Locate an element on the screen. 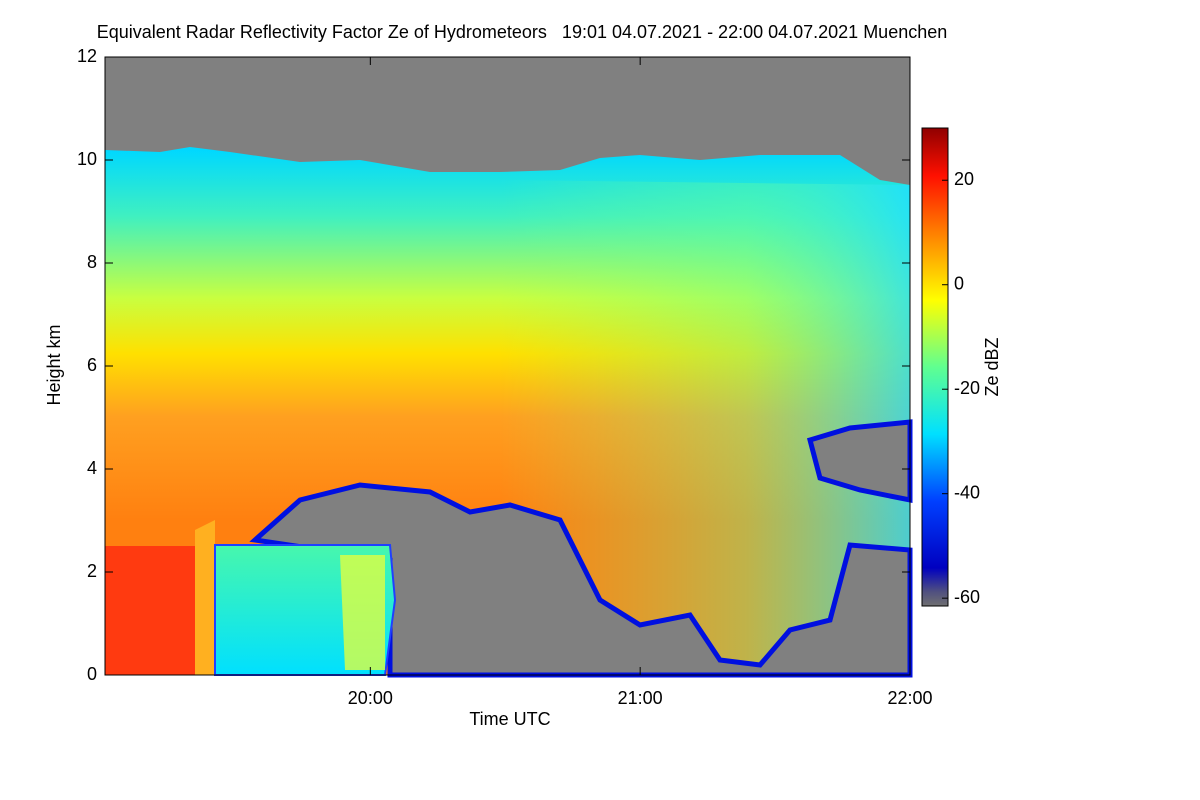 The width and height of the screenshot is (1200, 800). x-tick-label: 22:00 is located at coordinates (909, 698).